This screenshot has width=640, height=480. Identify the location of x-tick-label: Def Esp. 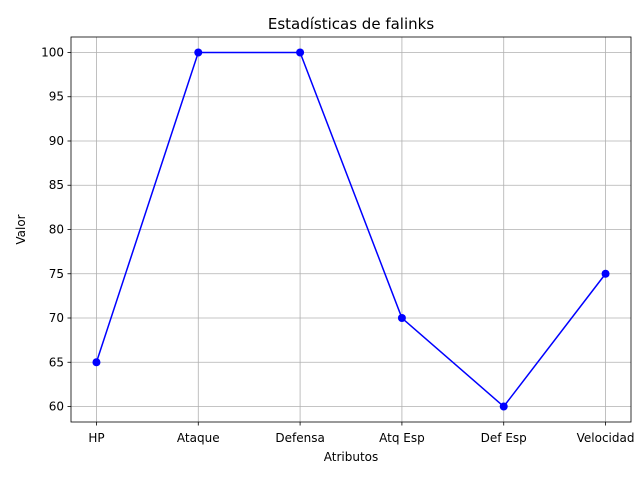
(504, 438).